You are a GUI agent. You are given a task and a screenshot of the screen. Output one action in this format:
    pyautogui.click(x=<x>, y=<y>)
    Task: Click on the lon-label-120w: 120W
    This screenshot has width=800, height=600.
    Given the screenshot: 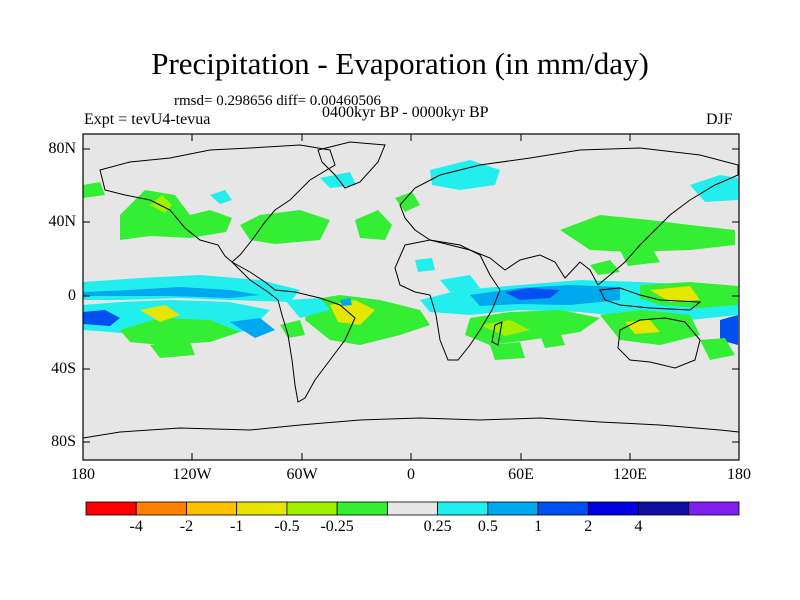 What is the action you would take?
    pyautogui.click(x=192, y=474)
    